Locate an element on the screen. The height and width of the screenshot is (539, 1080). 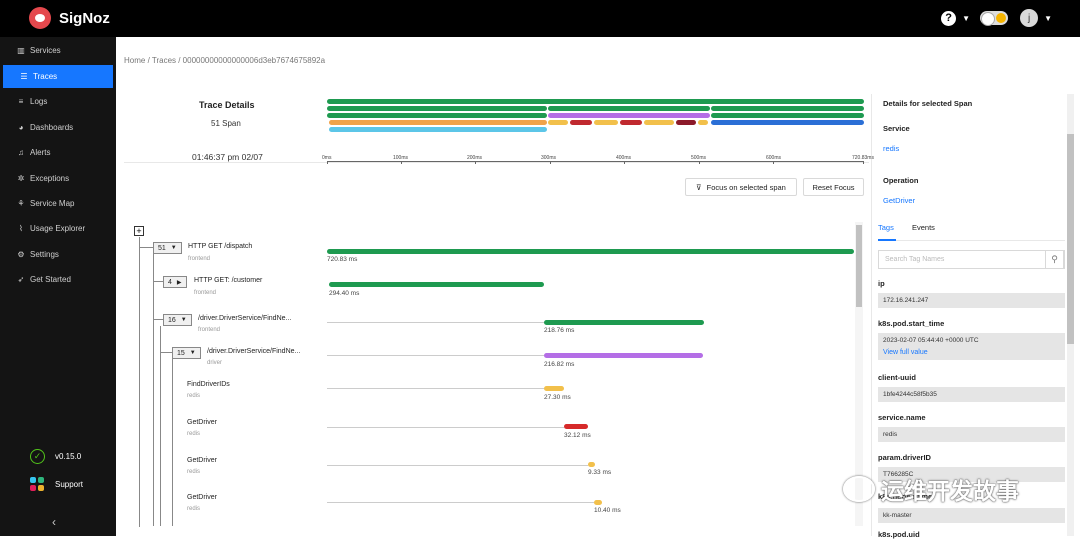
span-operation: HTTP GET: /customer is located at coordinates (228, 280).